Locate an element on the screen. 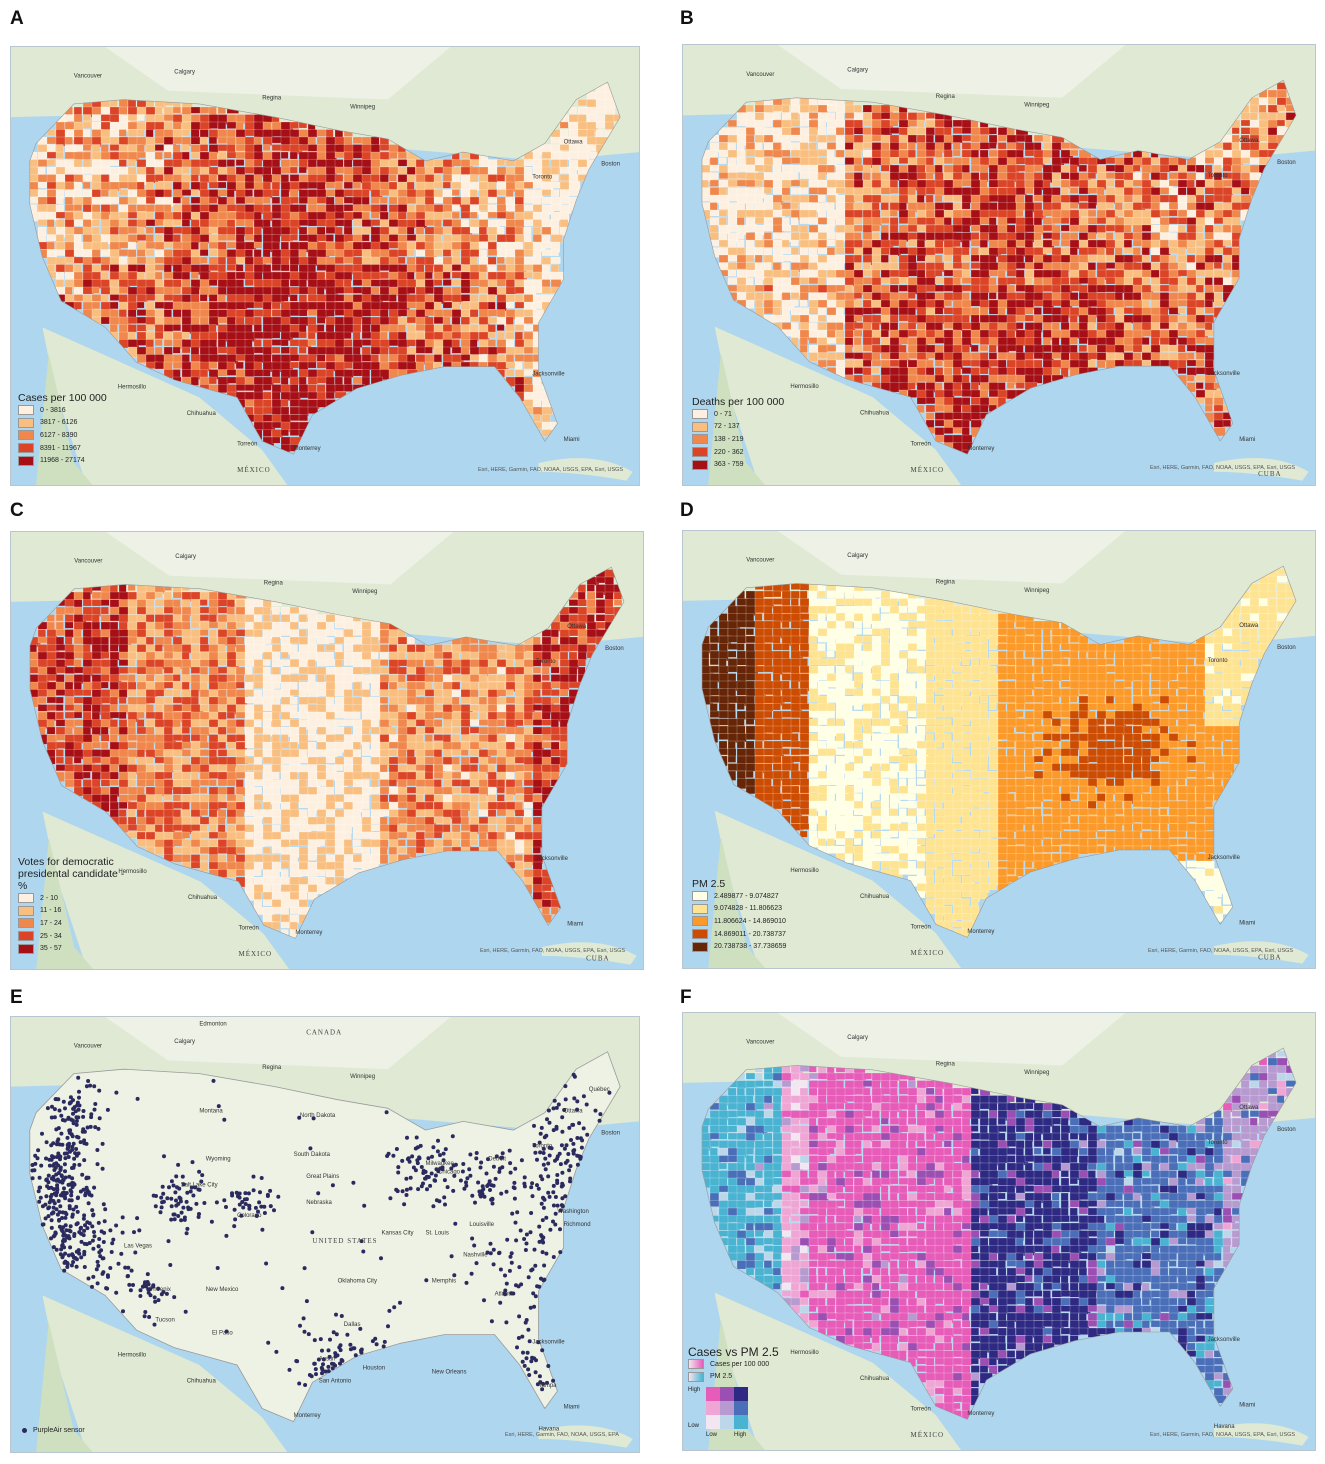 The width and height of the screenshot is (1325, 1464). legend-swatch is located at coordinates (700, 464).